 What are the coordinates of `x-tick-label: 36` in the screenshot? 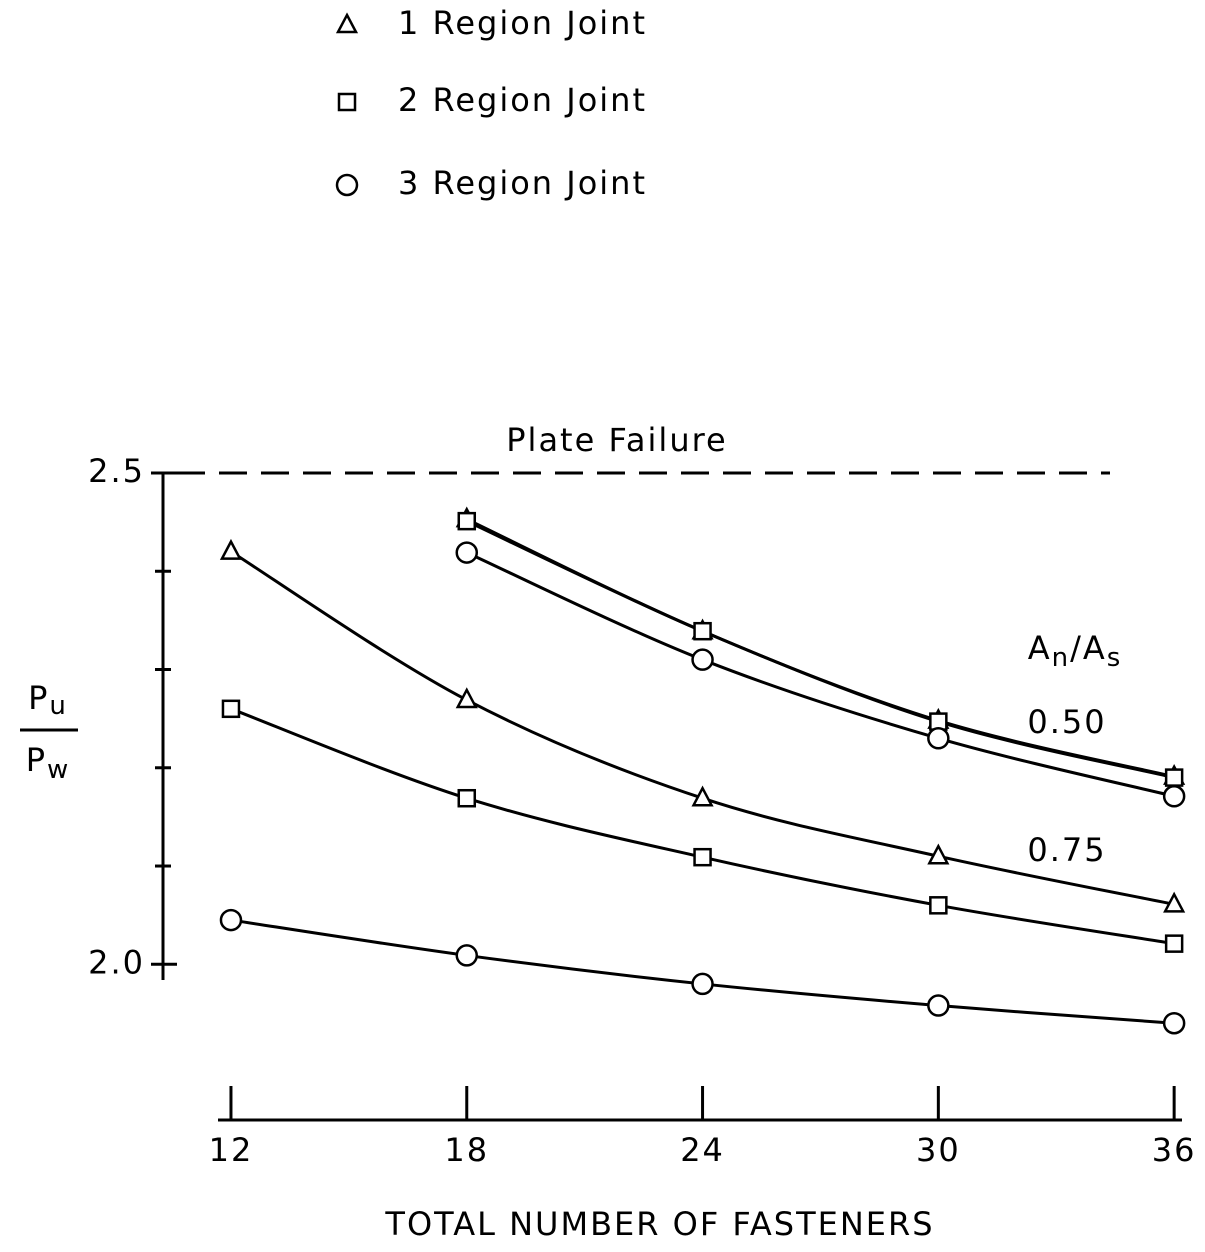 It's located at (1174, 1150).